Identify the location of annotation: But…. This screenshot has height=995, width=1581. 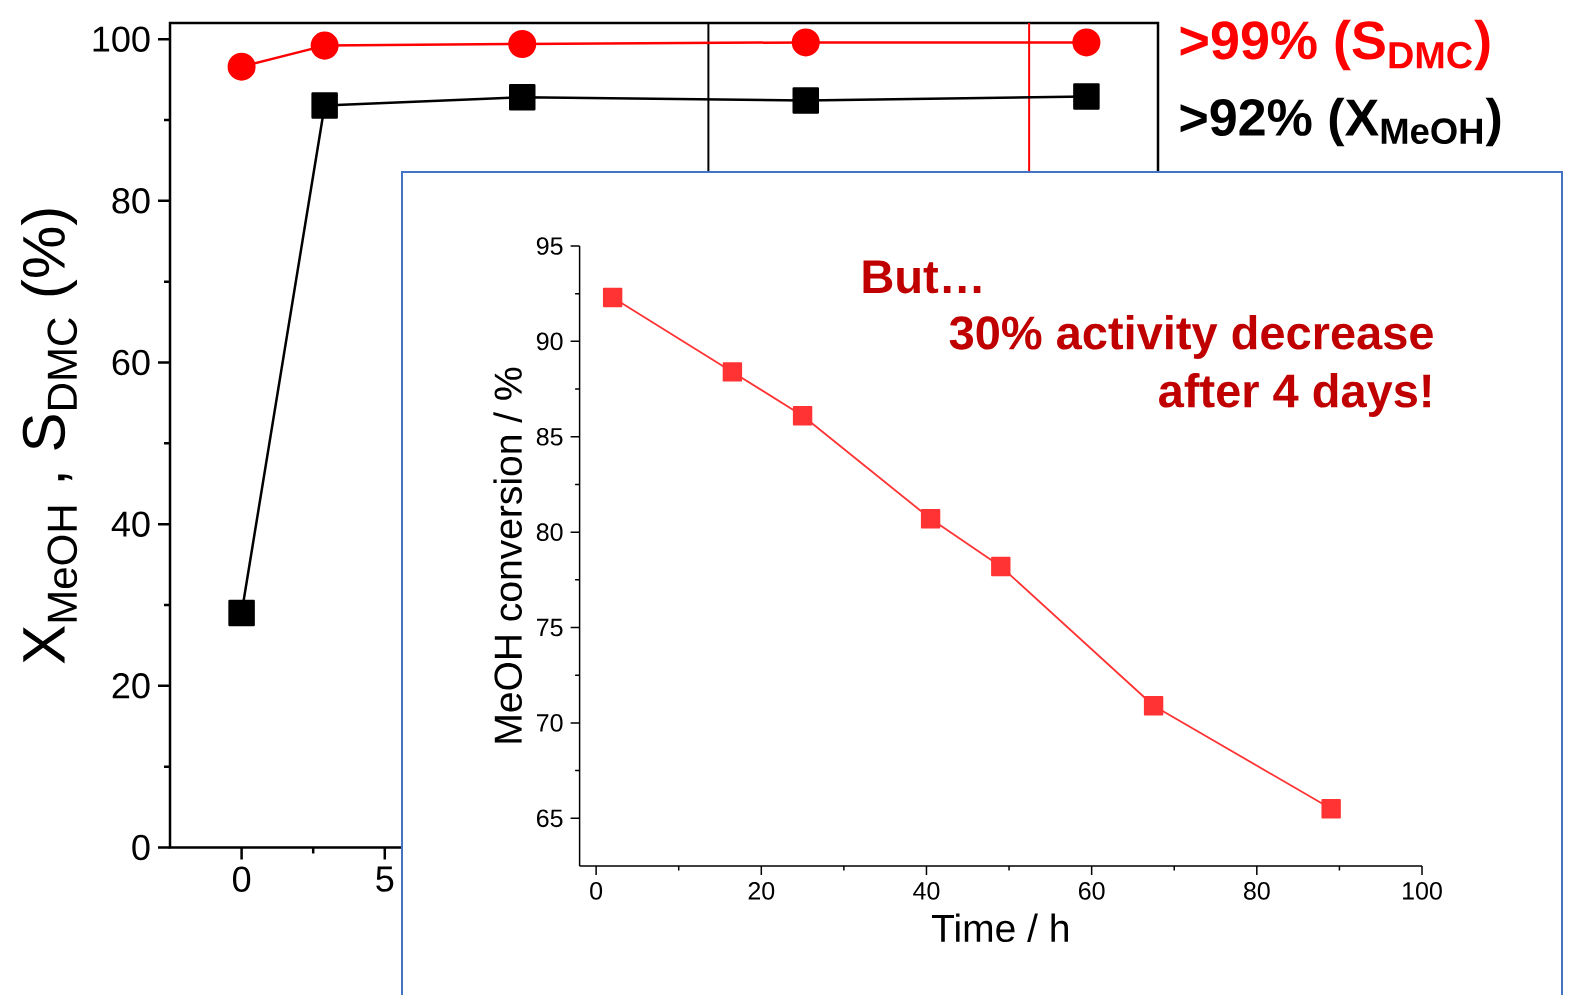
(922, 277).